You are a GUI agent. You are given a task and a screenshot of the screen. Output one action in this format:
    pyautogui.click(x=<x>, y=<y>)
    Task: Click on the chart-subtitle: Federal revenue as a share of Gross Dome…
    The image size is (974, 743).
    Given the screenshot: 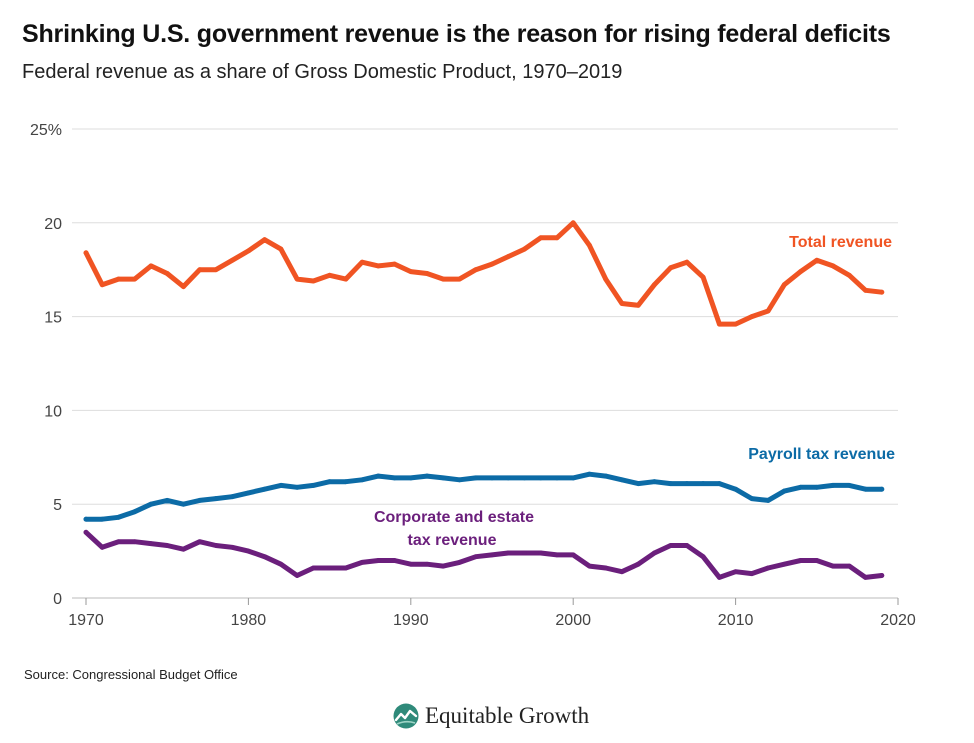 What is the action you would take?
    pyautogui.click(x=322, y=72)
    